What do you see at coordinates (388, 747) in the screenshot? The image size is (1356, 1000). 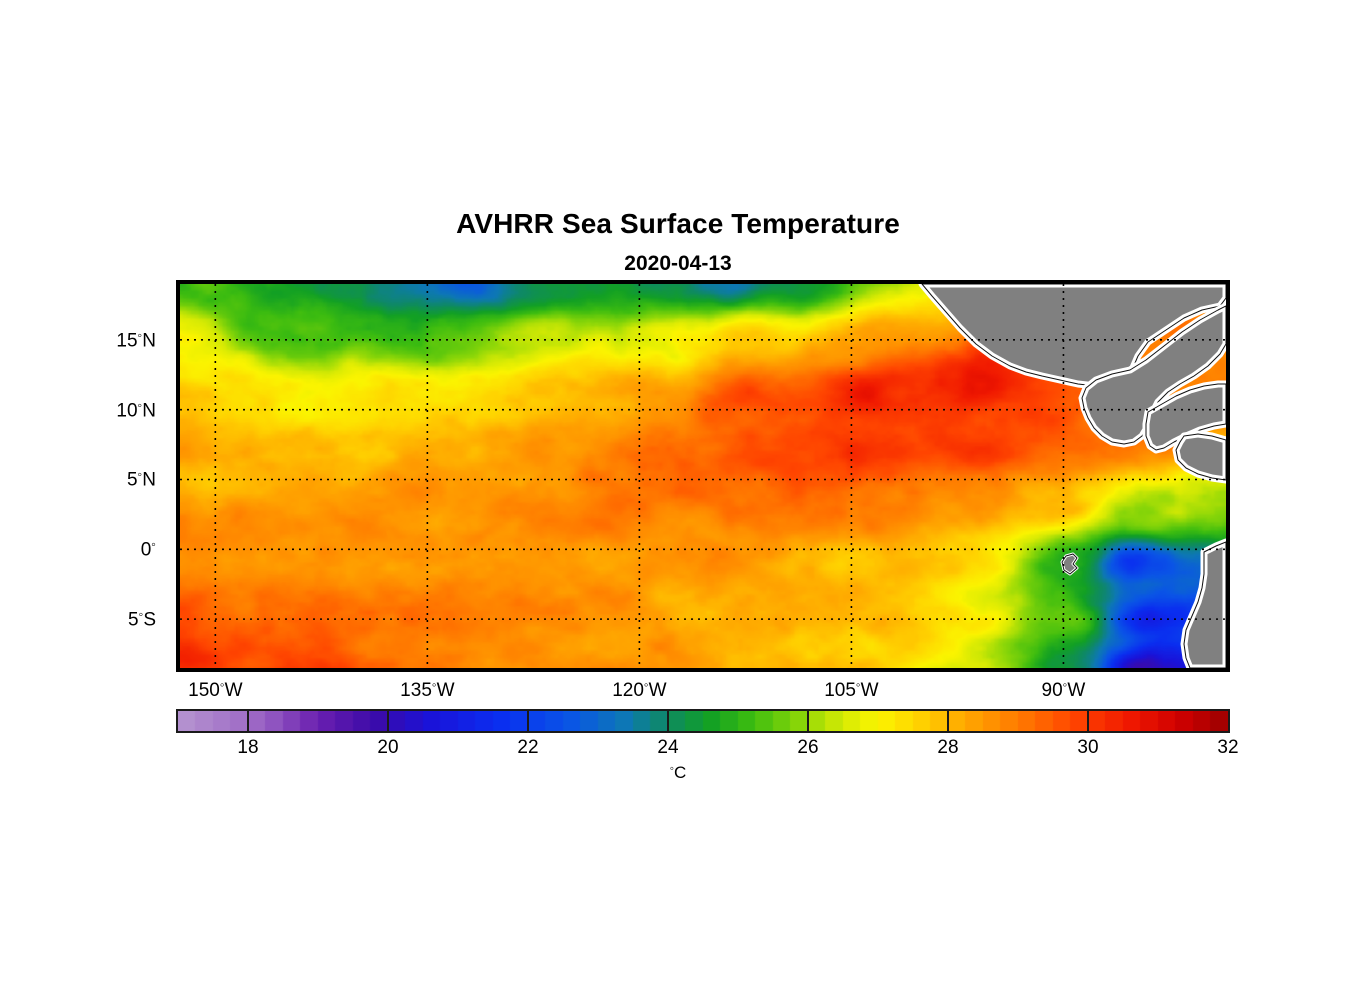 I see `colorbar-tick-label: 20` at bounding box center [388, 747].